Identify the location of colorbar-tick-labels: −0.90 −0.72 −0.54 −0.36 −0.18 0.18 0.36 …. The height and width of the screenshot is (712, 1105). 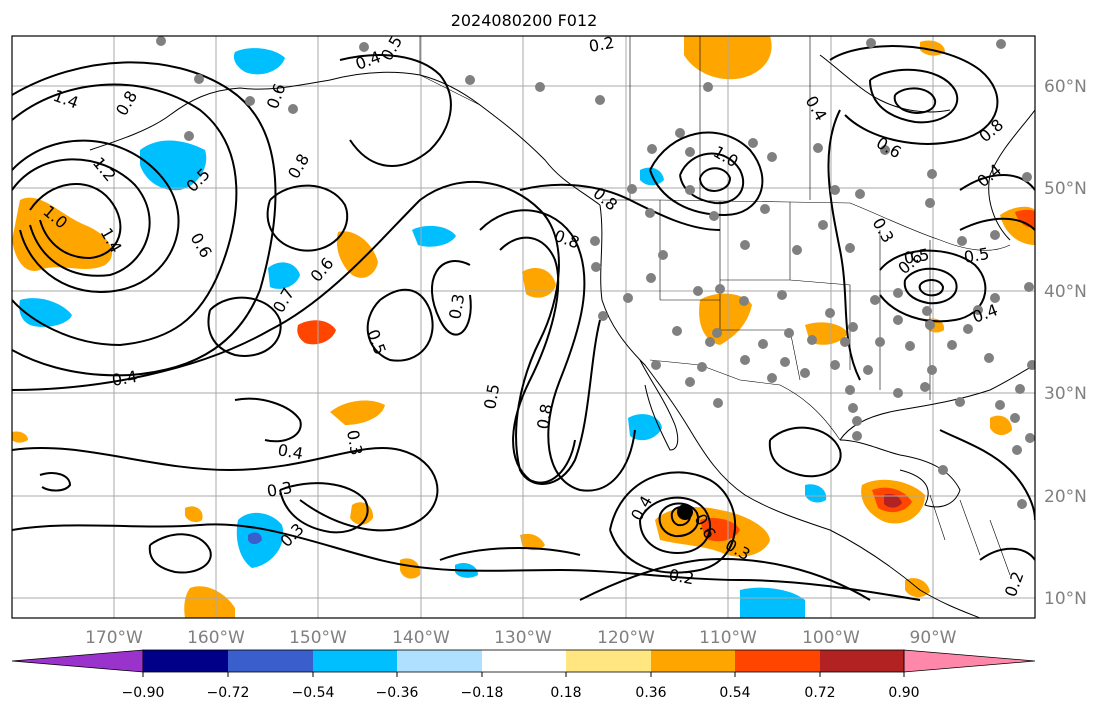
(521, 693).